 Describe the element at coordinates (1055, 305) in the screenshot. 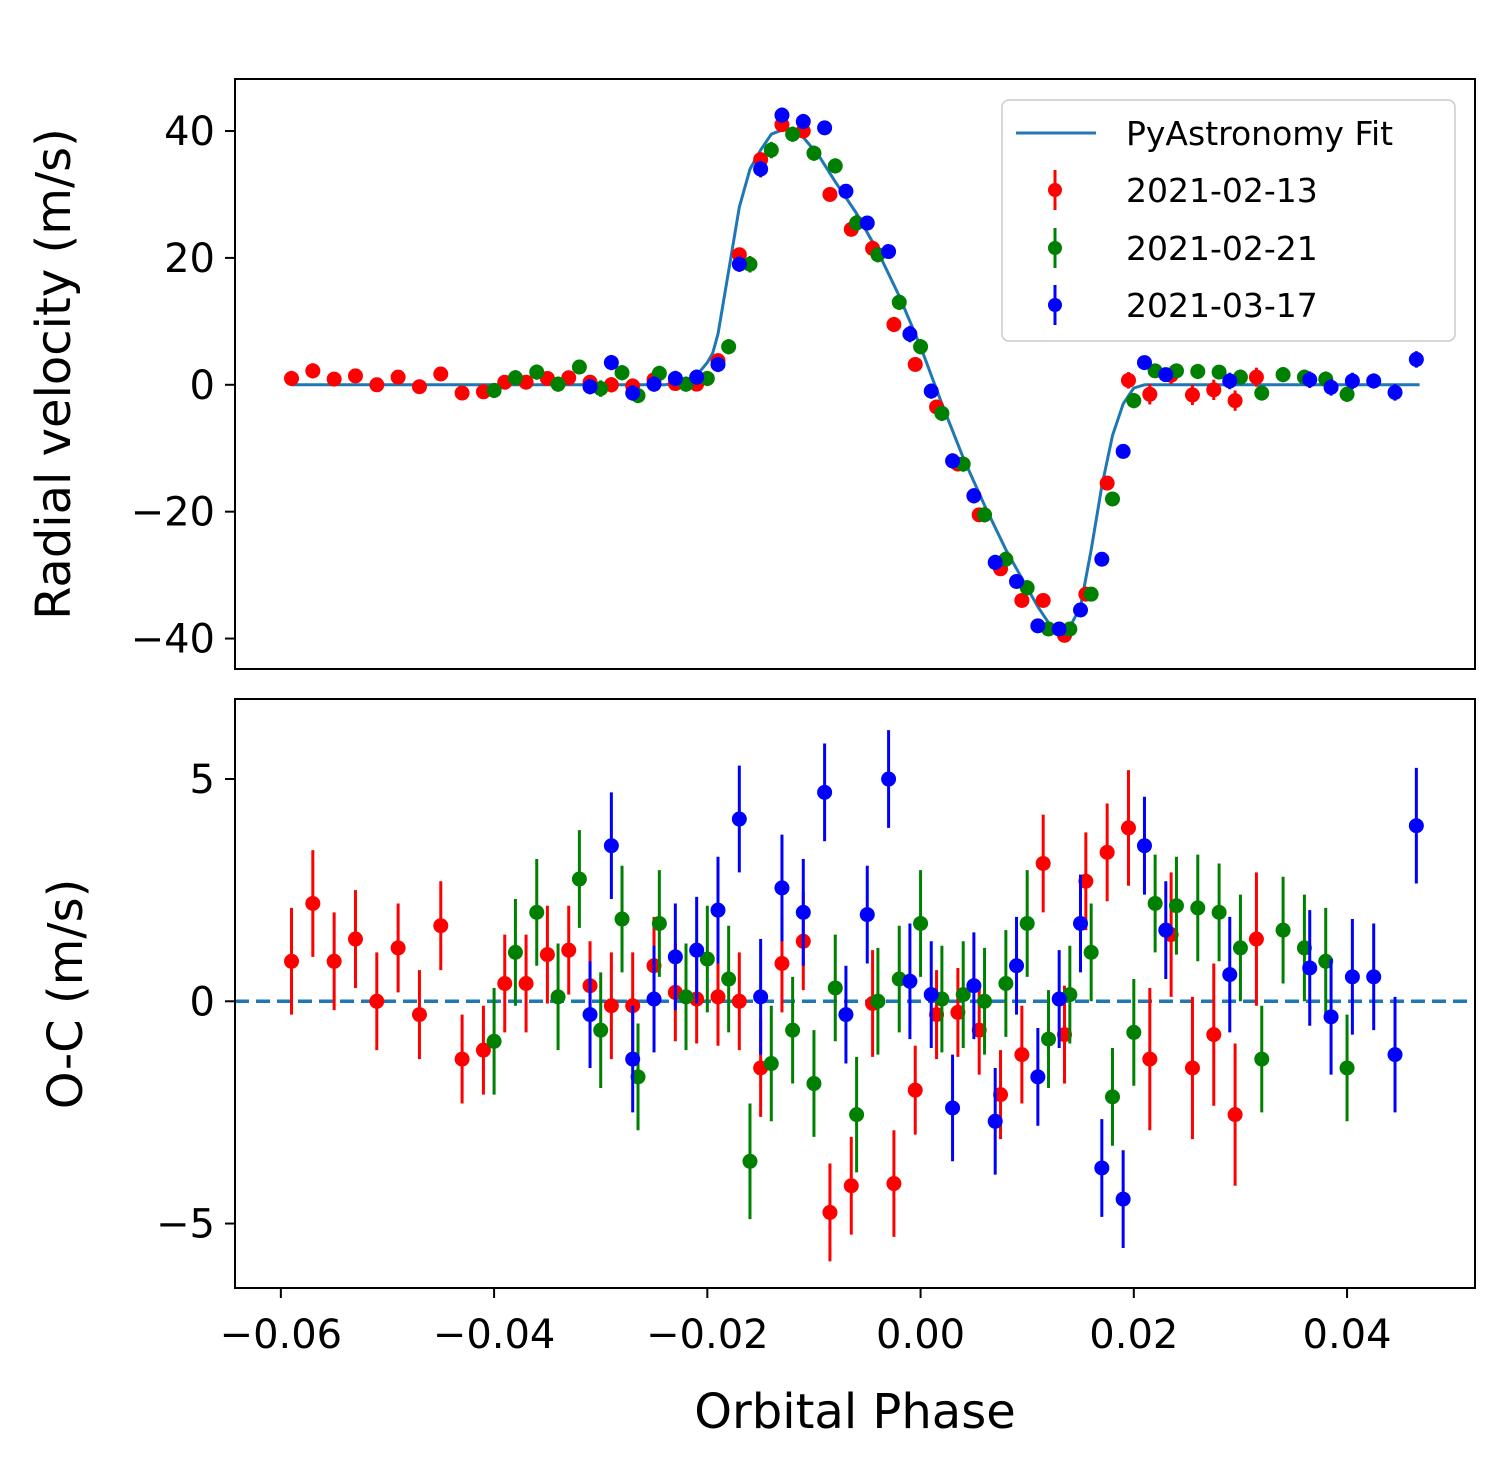

I see `legend-series-3-marker` at that location.